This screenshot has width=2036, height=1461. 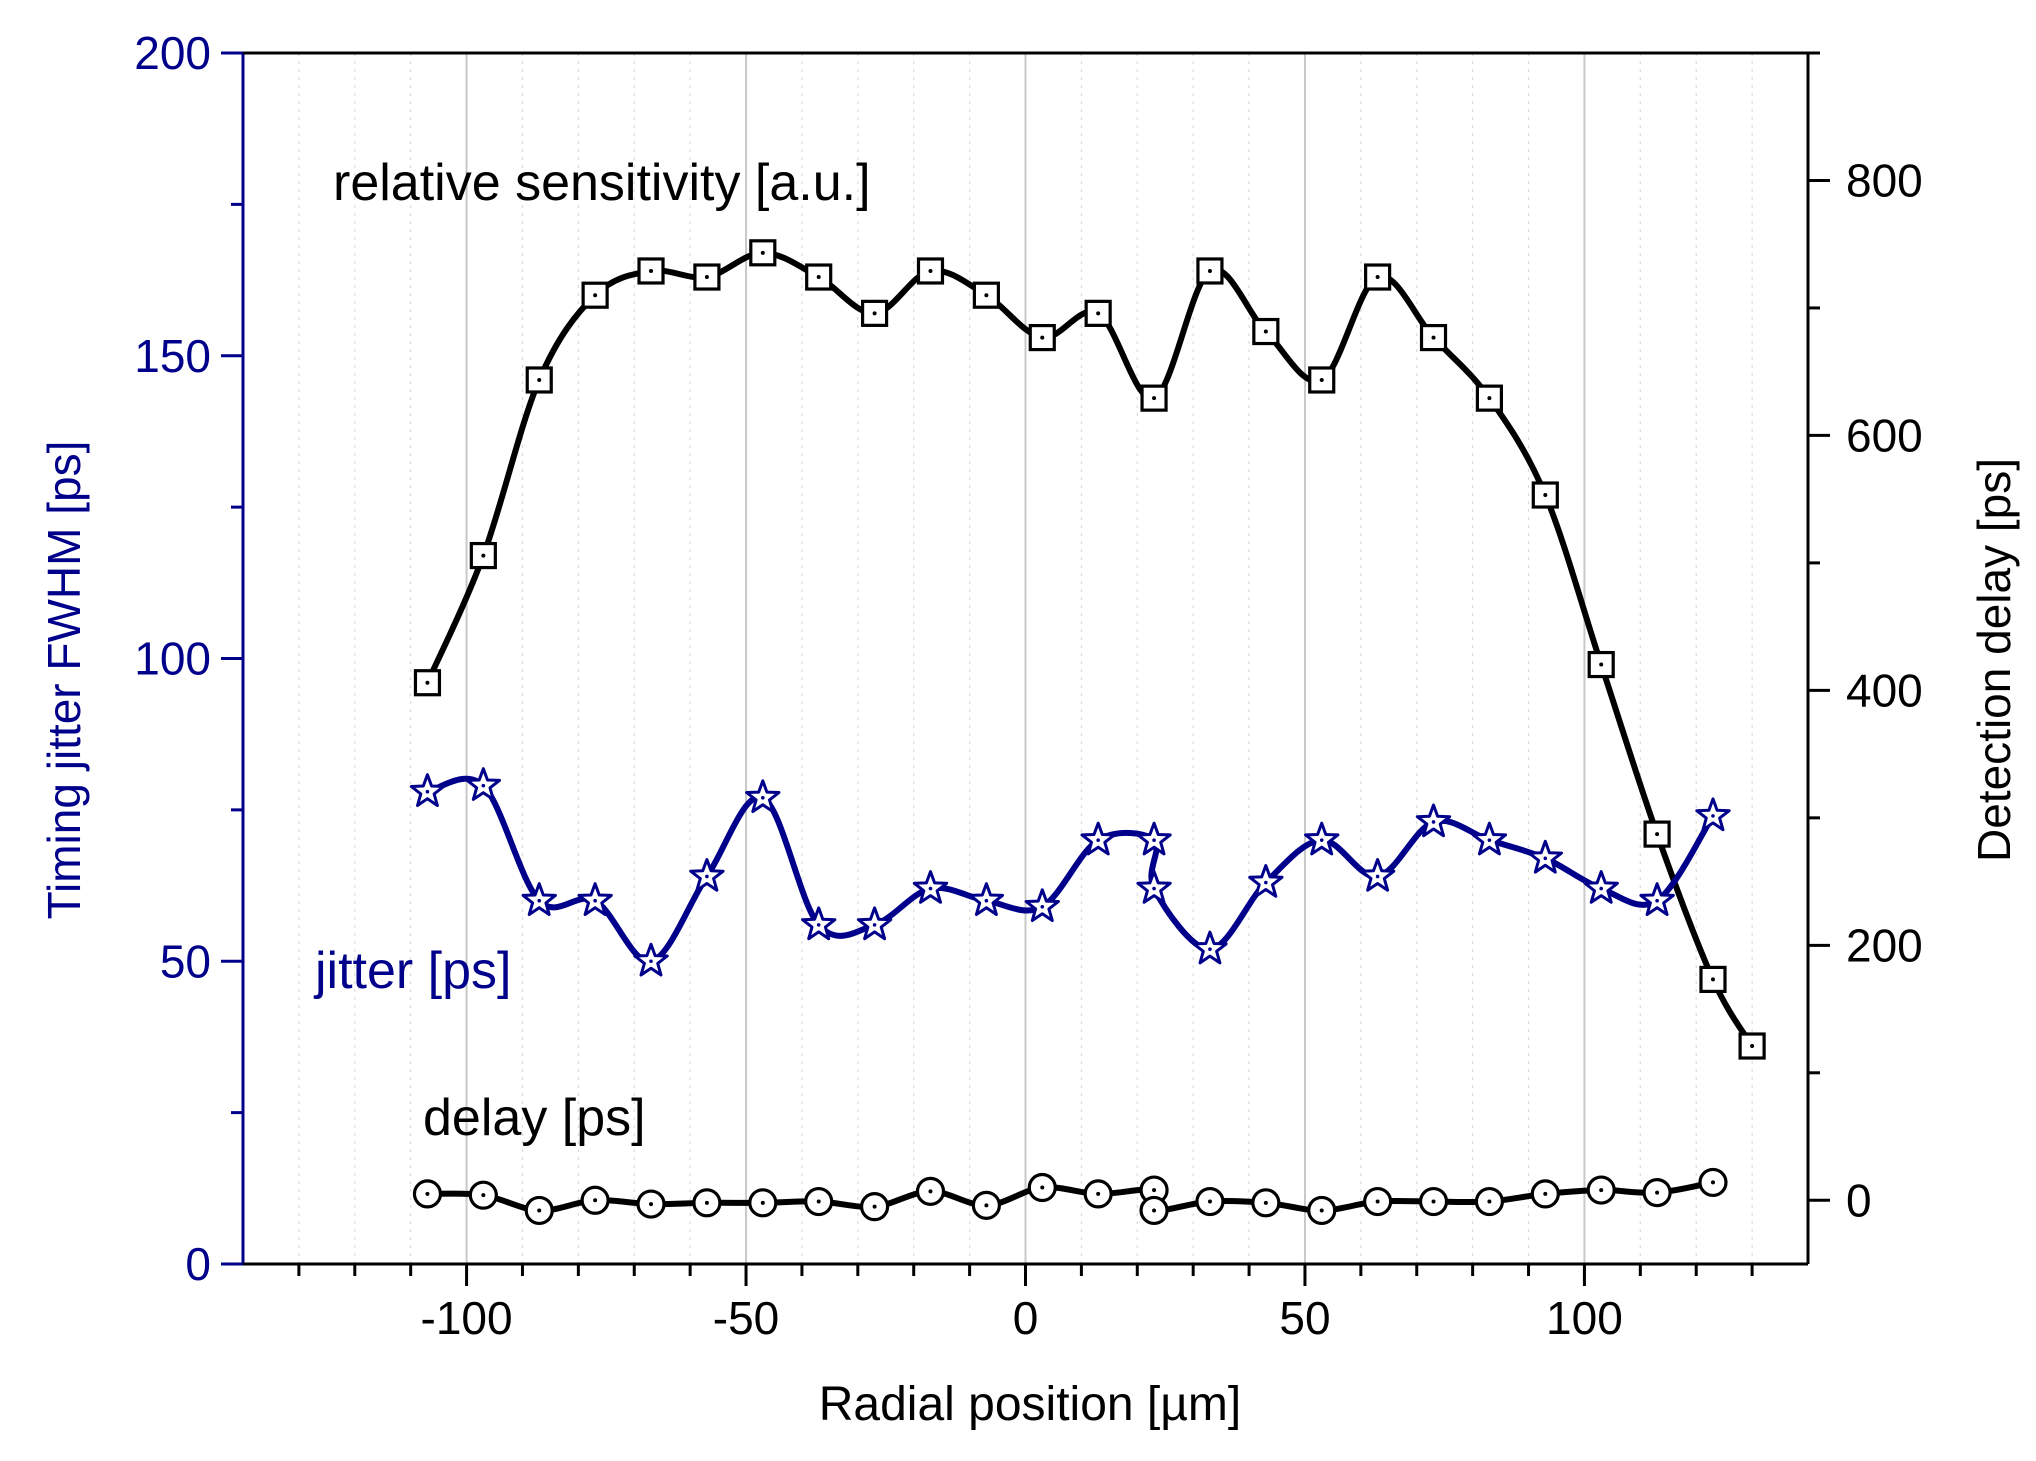 What do you see at coordinates (1884, 180) in the screenshot?
I see `y-right-tick-label: 800` at bounding box center [1884, 180].